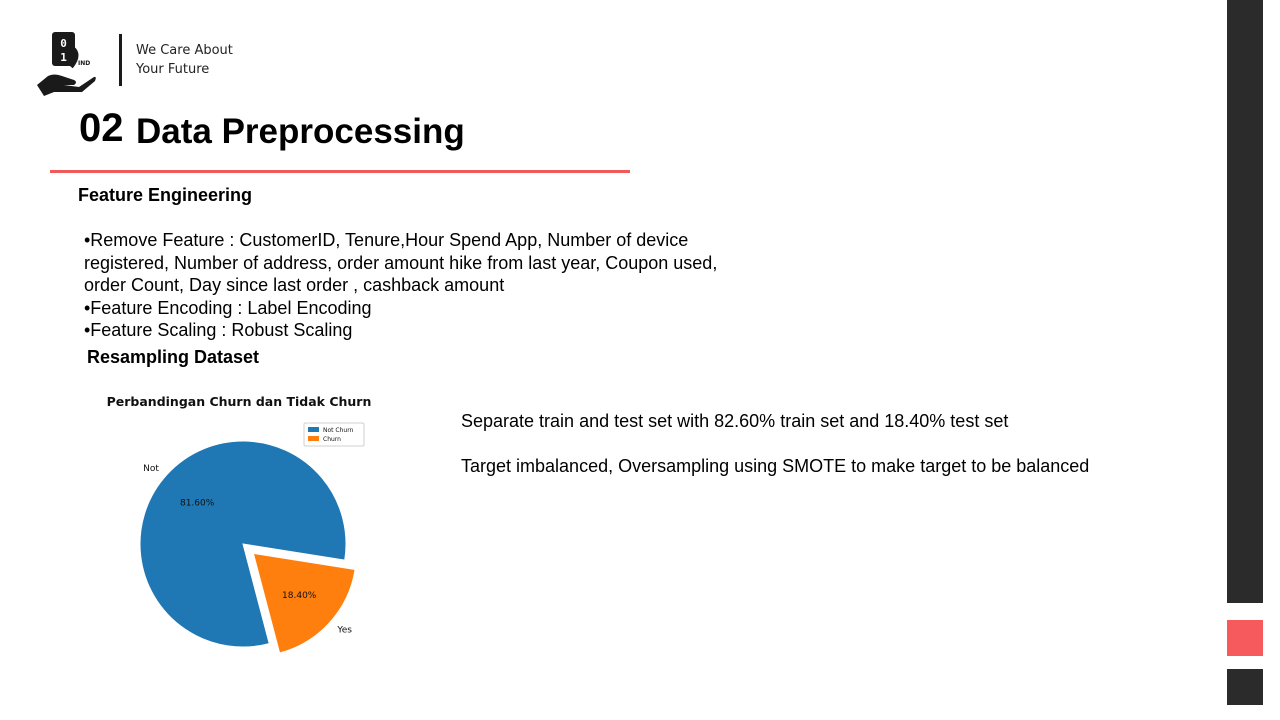 The height and width of the screenshot is (720, 1280). I want to click on pie-slice-not, so click(243, 544).